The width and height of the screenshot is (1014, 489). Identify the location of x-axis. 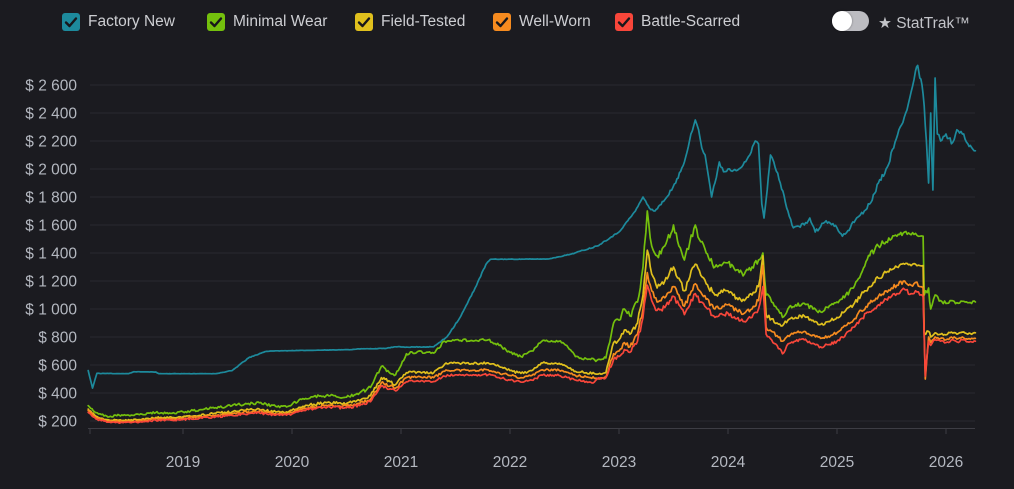
(531, 431).